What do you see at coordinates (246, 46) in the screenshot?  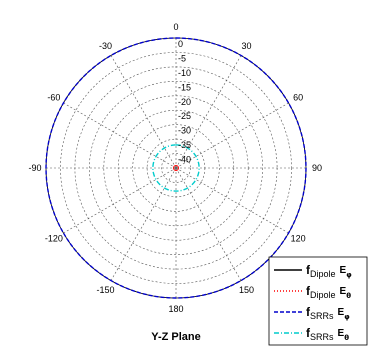 I see `angle-tick-label: 30` at bounding box center [246, 46].